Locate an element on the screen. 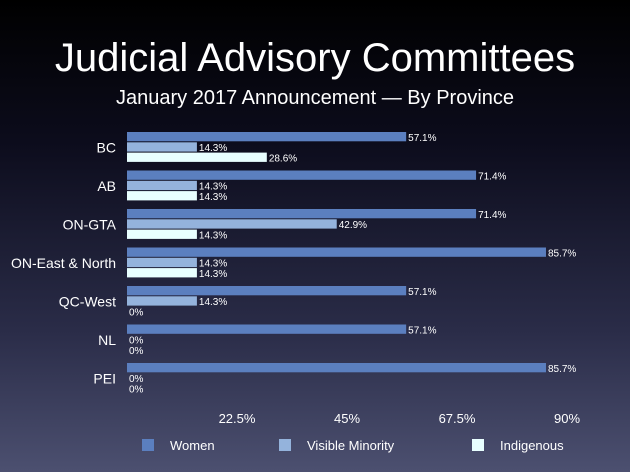  bar-women-on-east-north is located at coordinates (336, 252).